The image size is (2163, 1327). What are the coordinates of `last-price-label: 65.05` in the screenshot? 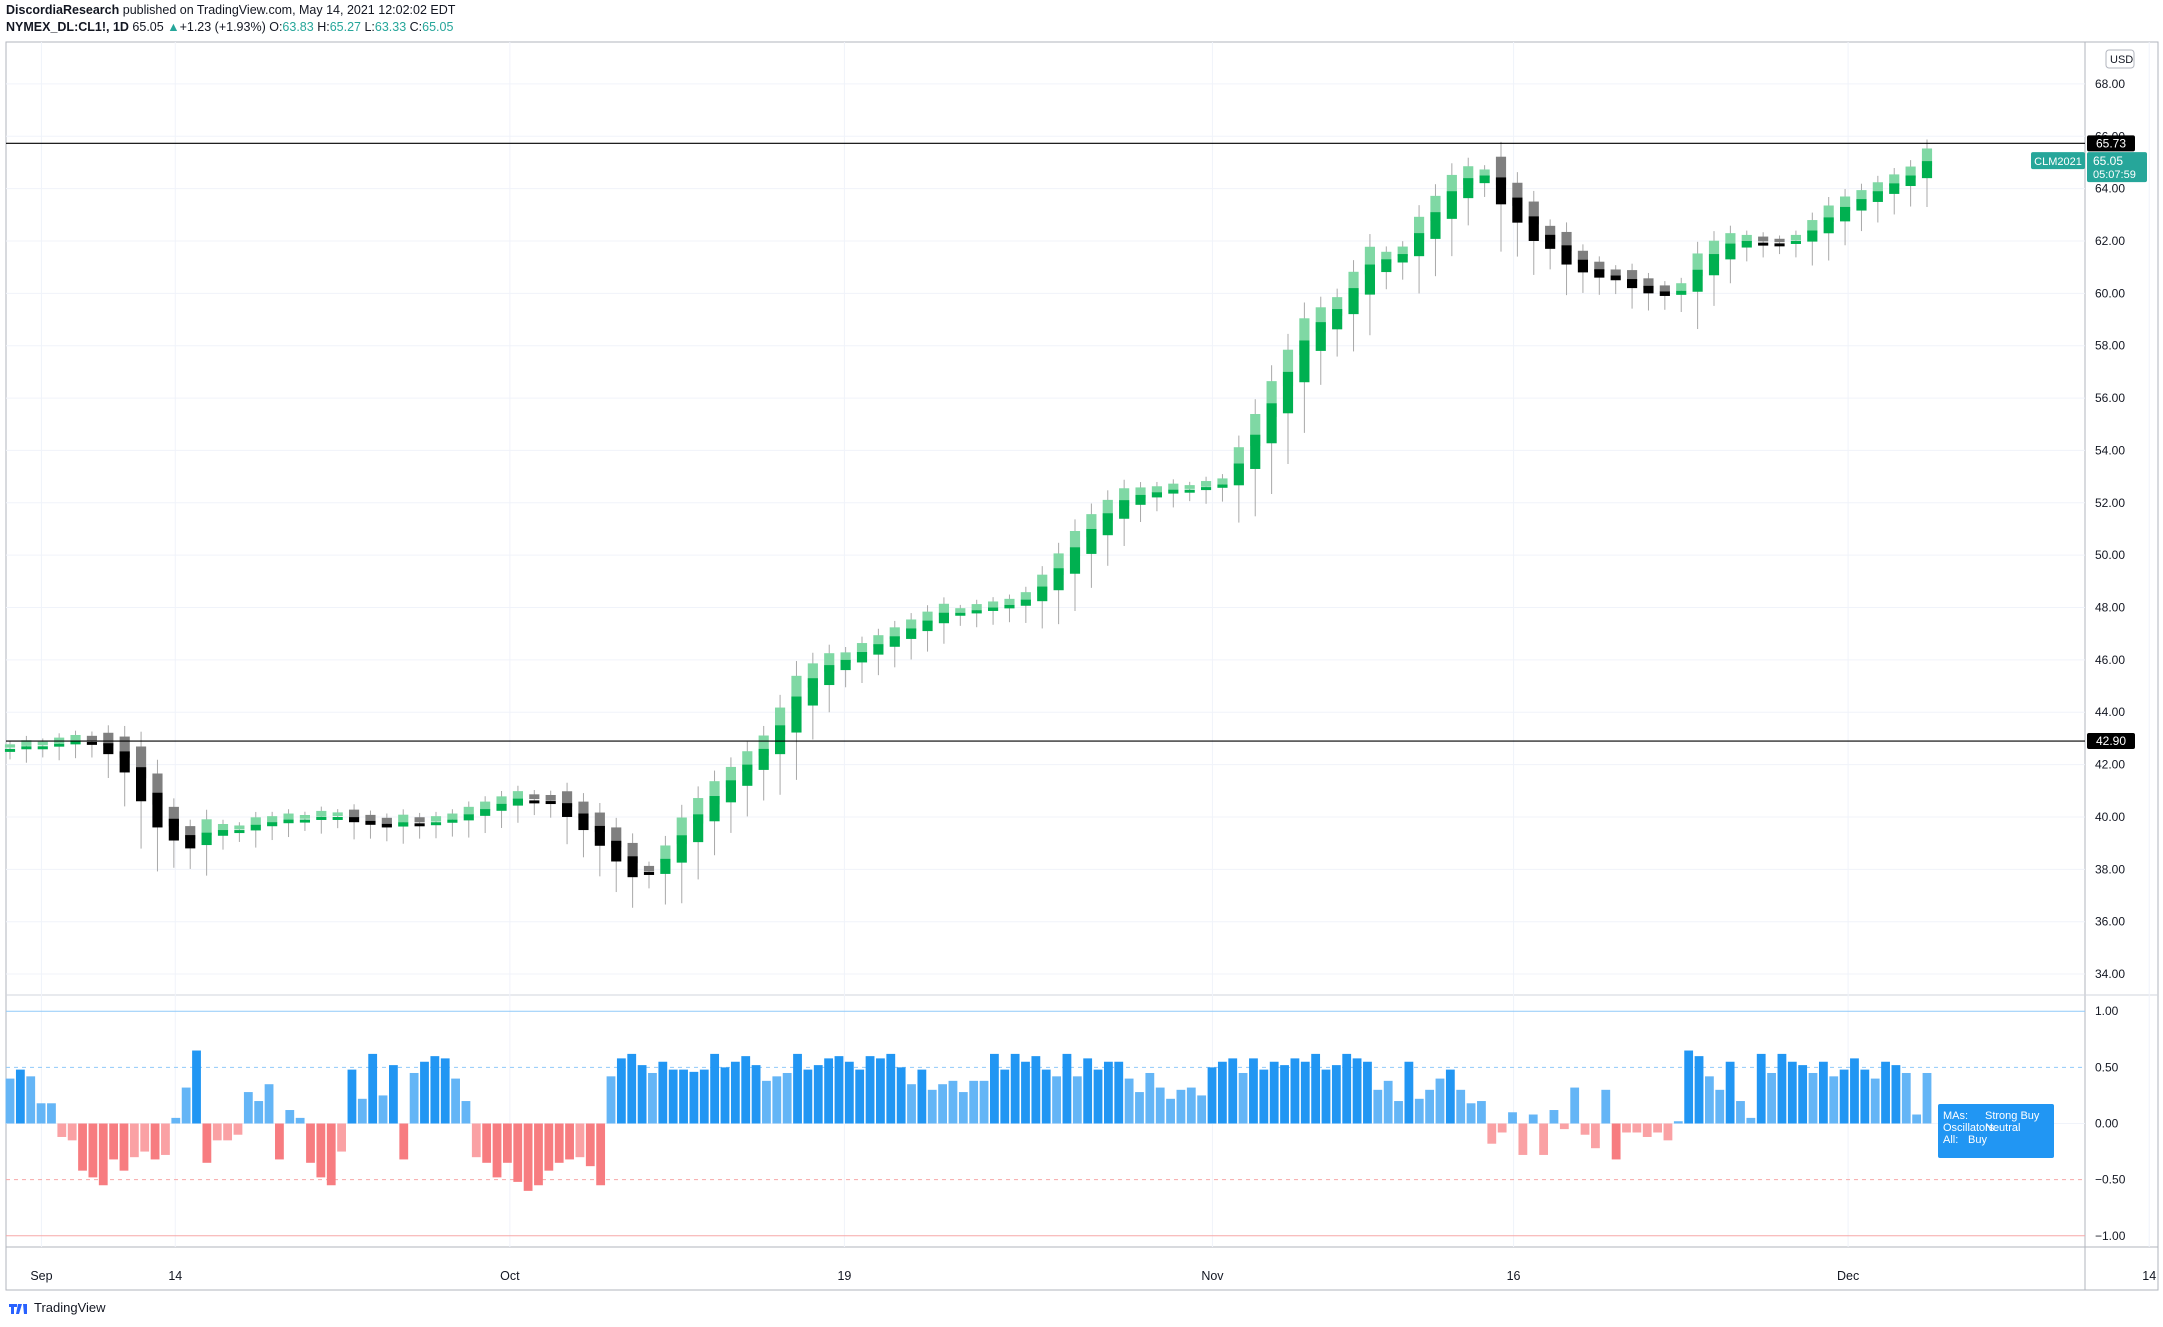 It's located at (2108, 161).